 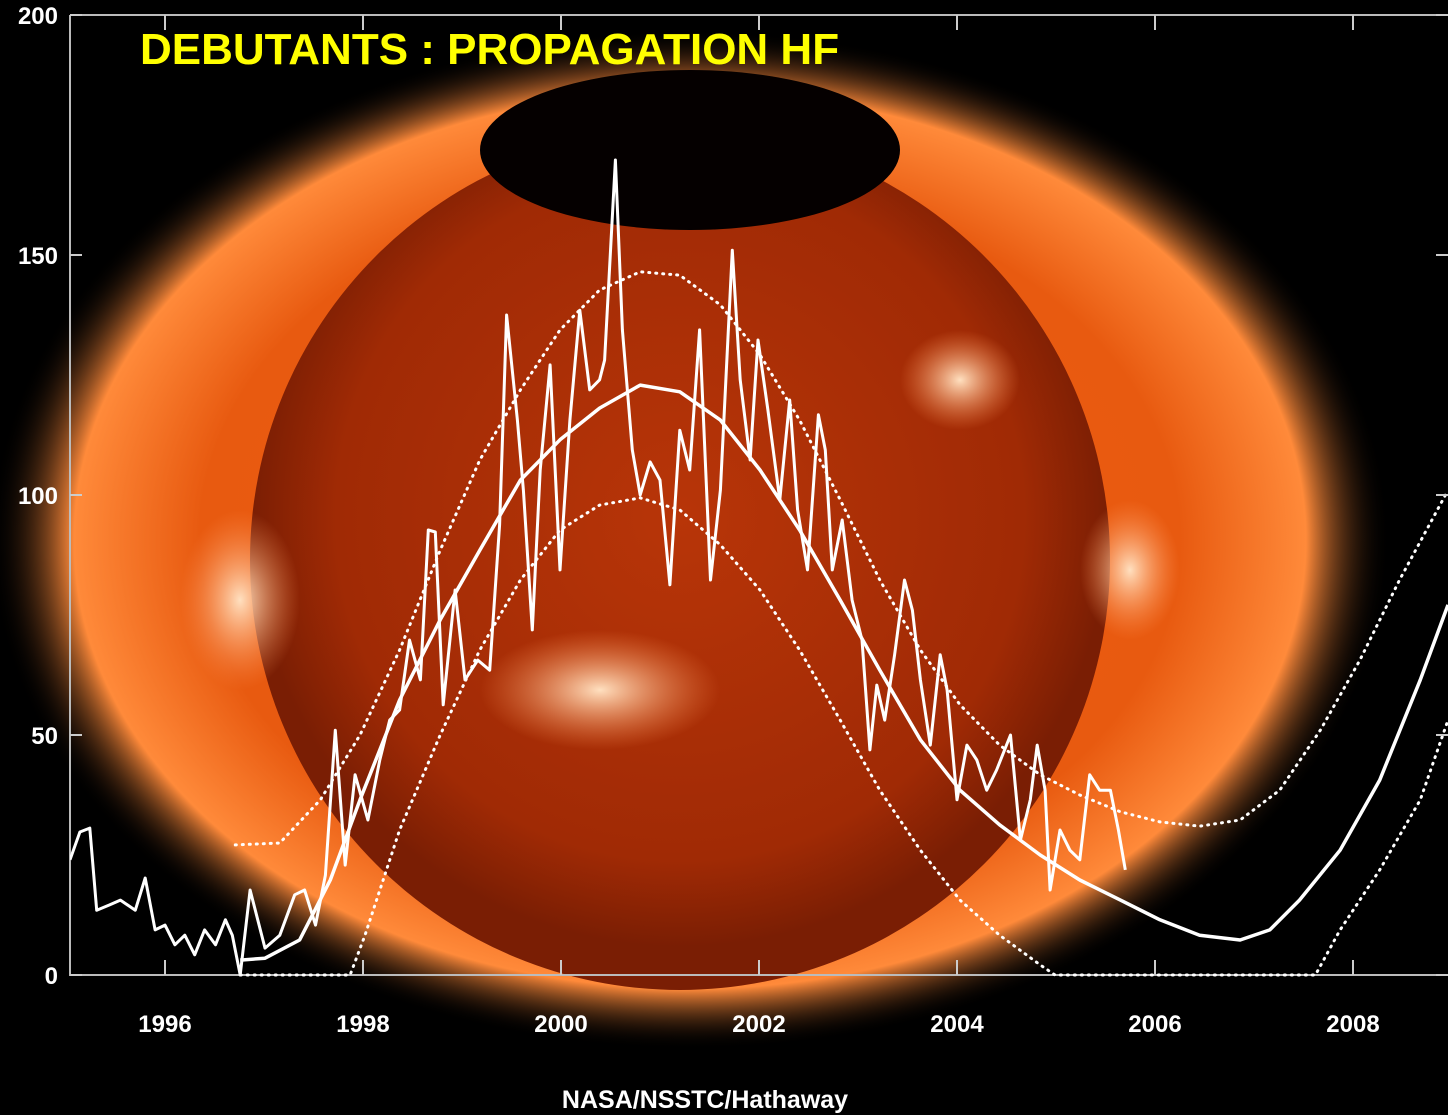 I want to click on y-tick-label: 0, so click(x=51, y=976).